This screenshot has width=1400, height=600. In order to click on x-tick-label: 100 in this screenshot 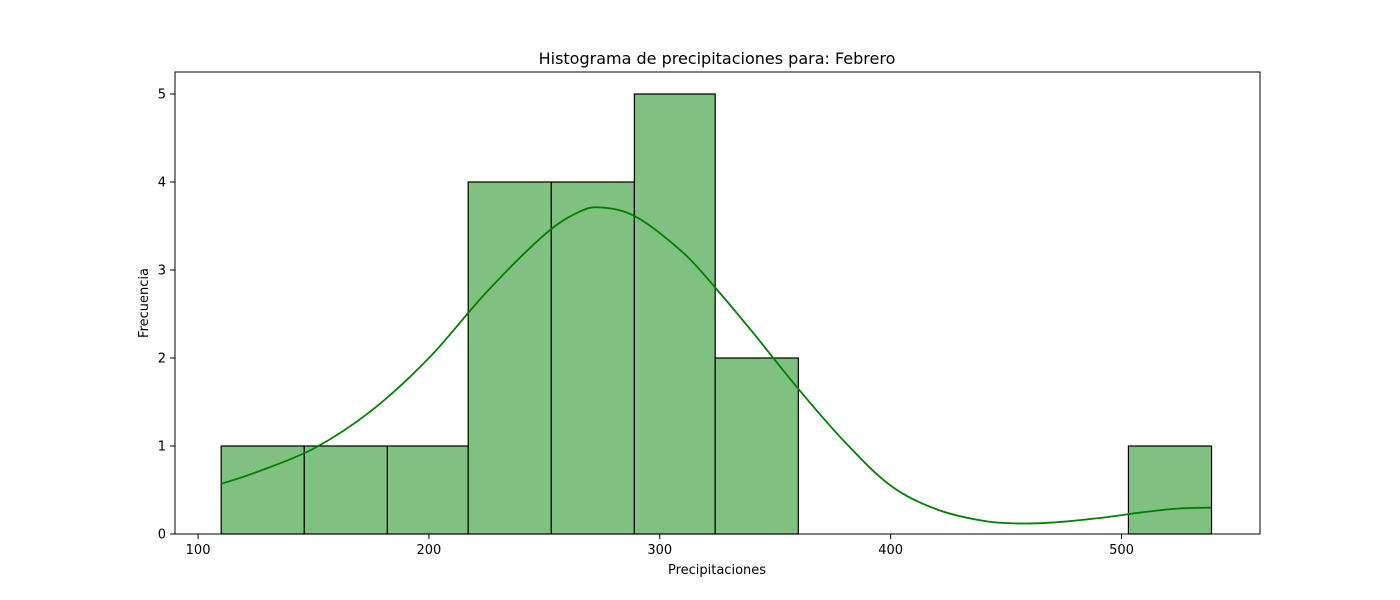, I will do `click(198, 550)`.